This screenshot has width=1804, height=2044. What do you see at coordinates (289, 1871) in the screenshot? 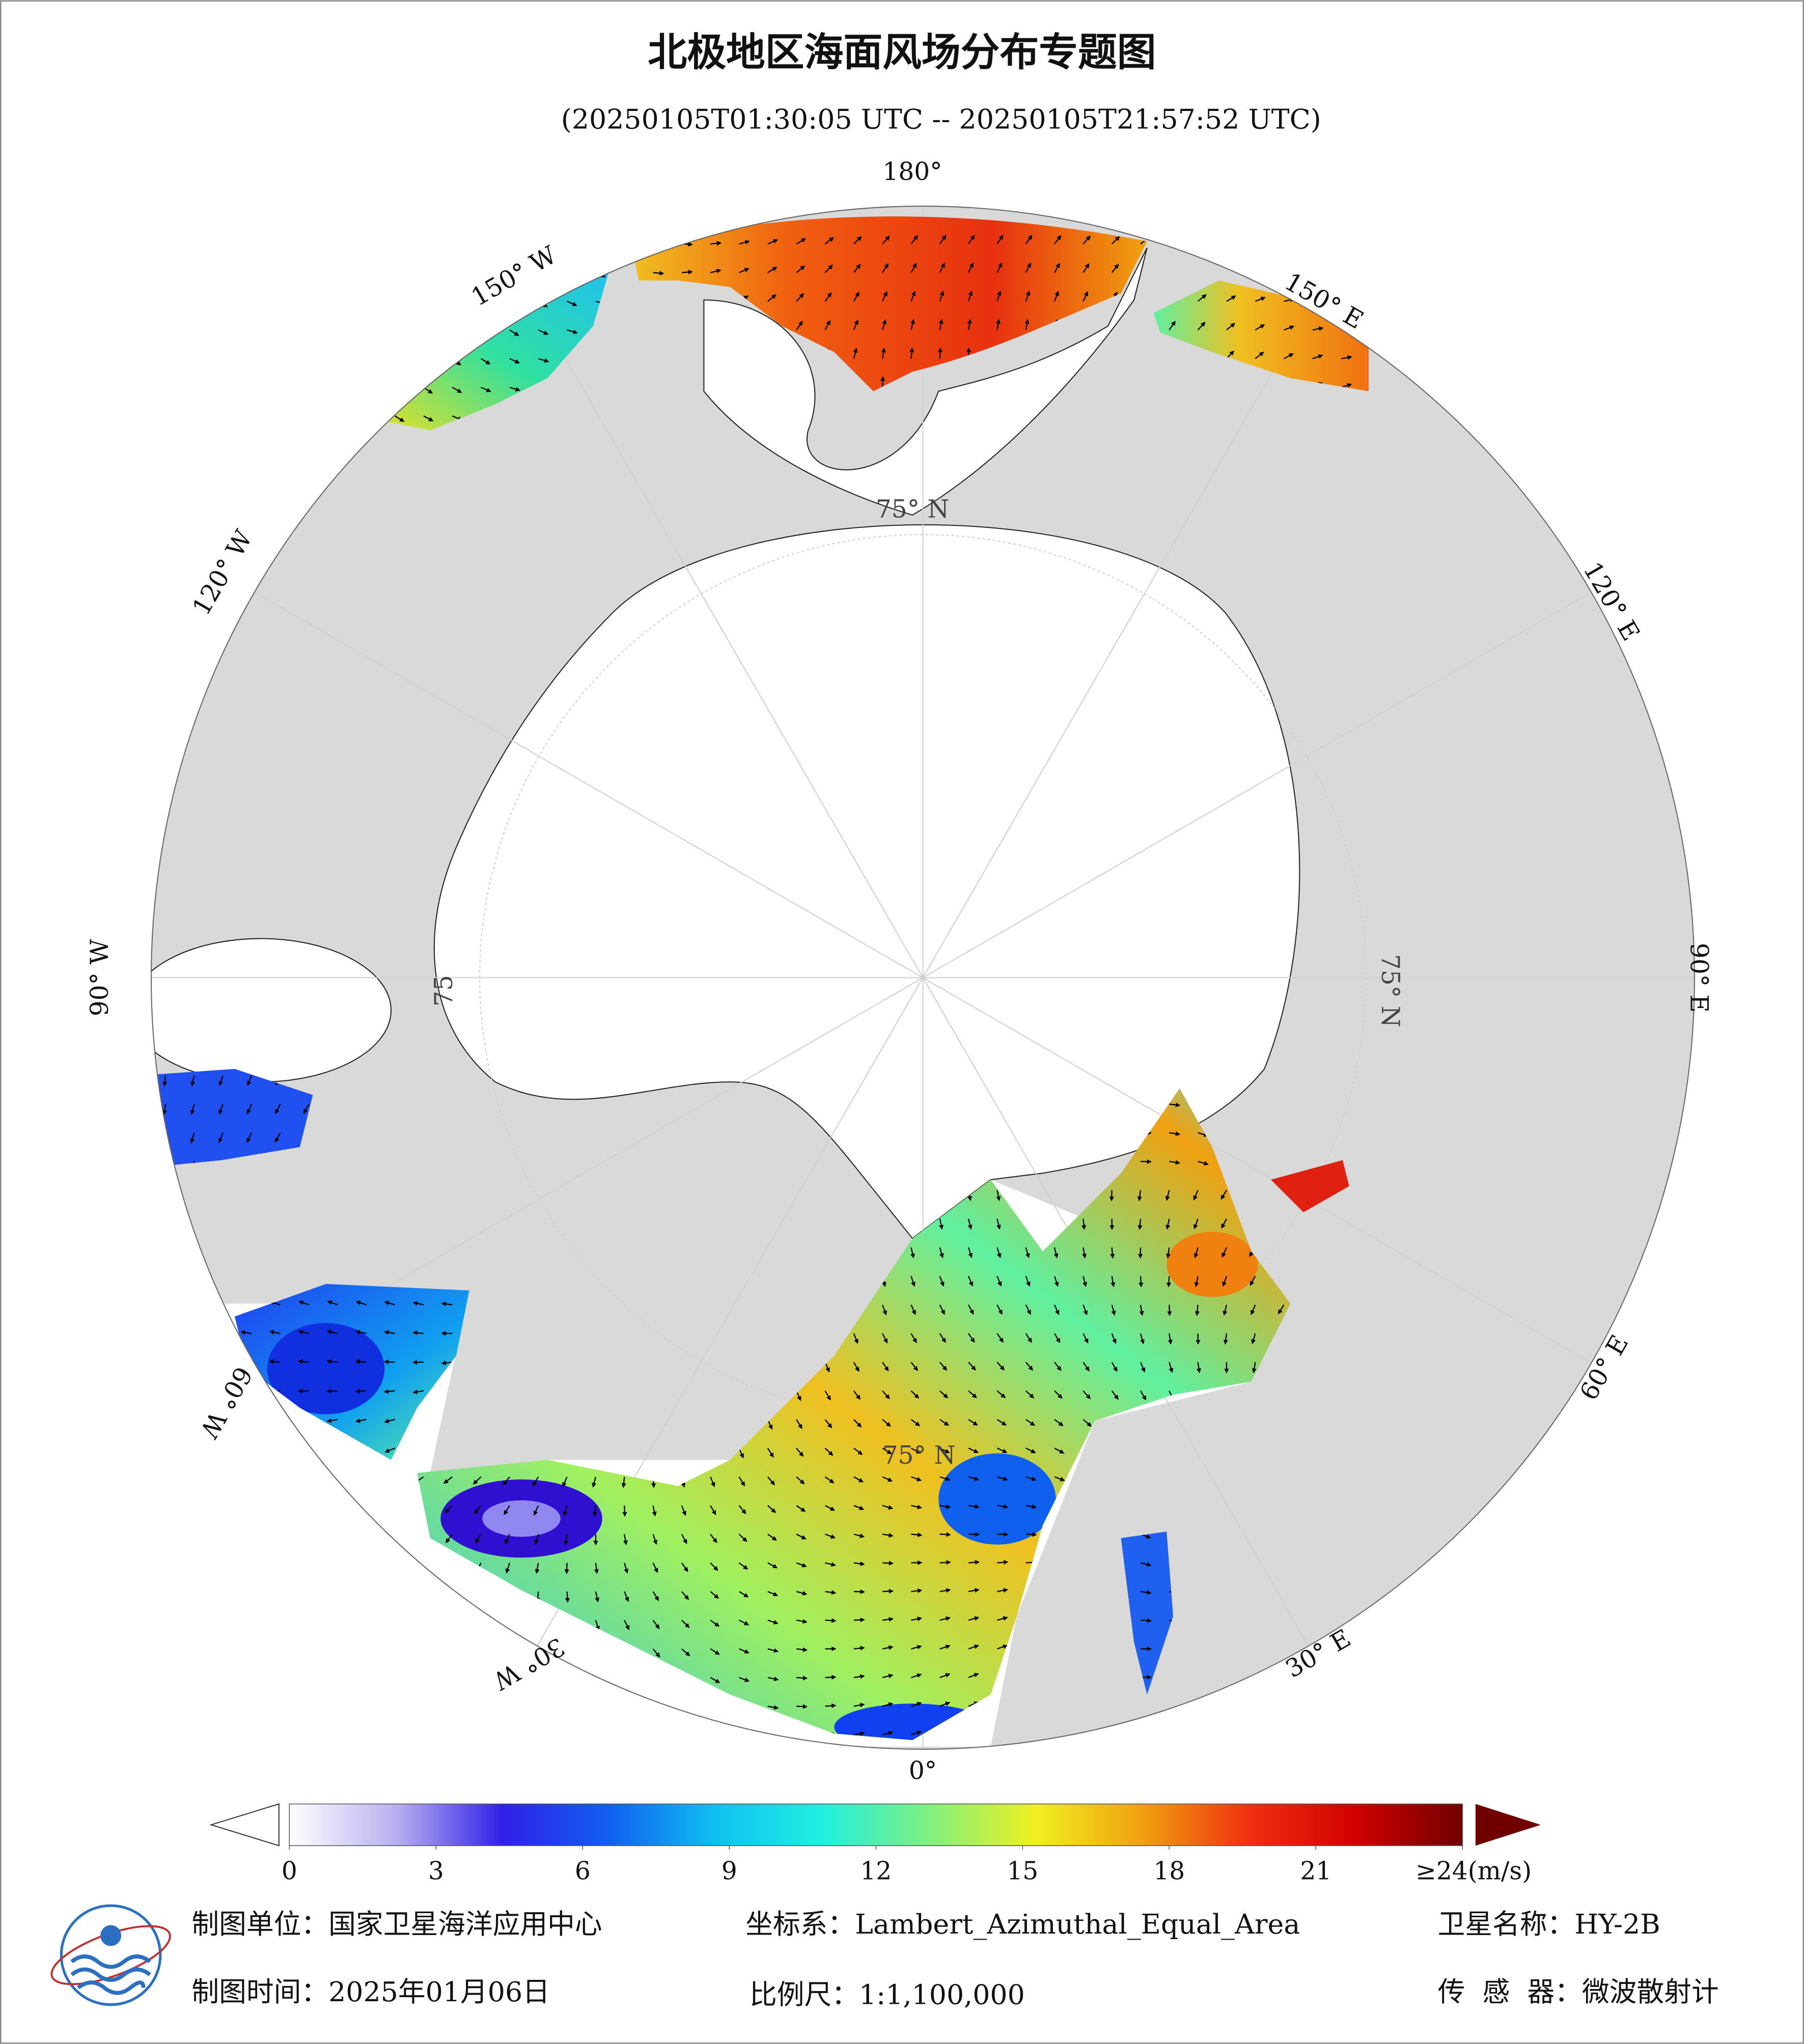
I see `colorbar-tick-label: 0` at bounding box center [289, 1871].